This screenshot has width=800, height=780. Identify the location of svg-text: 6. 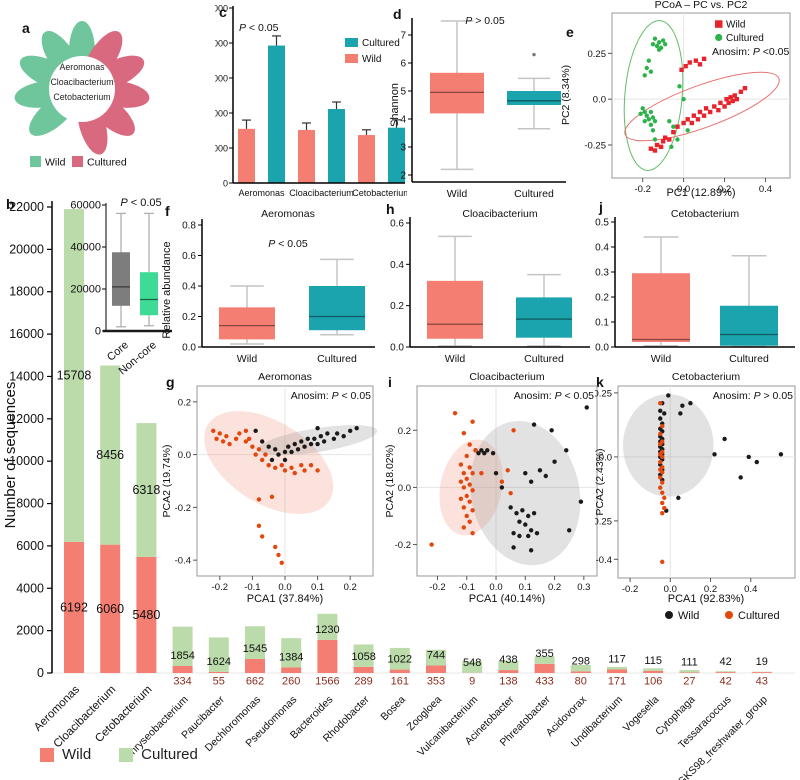
(403, 64).